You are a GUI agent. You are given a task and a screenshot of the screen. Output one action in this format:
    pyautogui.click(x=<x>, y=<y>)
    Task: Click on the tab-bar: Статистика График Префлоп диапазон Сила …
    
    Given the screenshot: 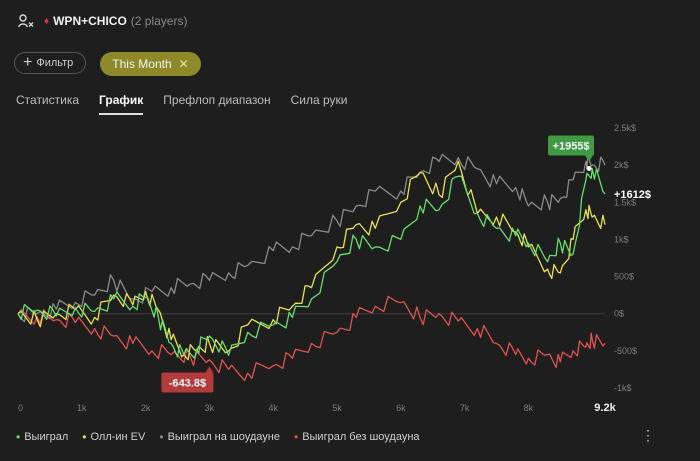 What is the action you would take?
    pyautogui.click(x=181, y=104)
    